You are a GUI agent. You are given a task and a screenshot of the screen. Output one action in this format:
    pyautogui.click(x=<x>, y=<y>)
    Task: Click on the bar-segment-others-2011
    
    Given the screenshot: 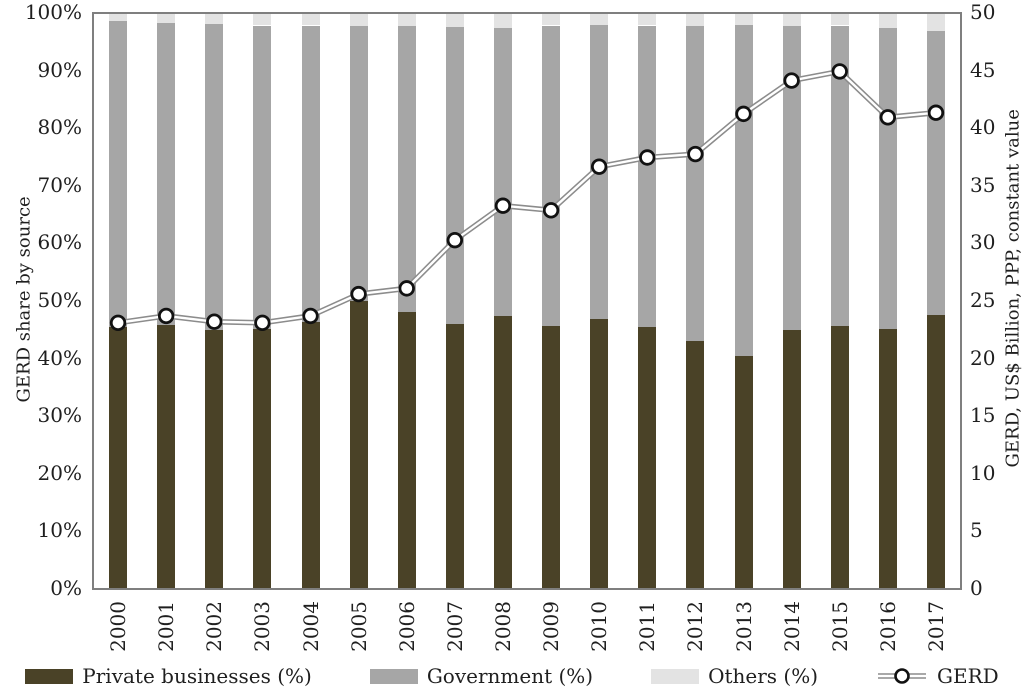 What is the action you would take?
    pyautogui.click(x=647, y=20)
    